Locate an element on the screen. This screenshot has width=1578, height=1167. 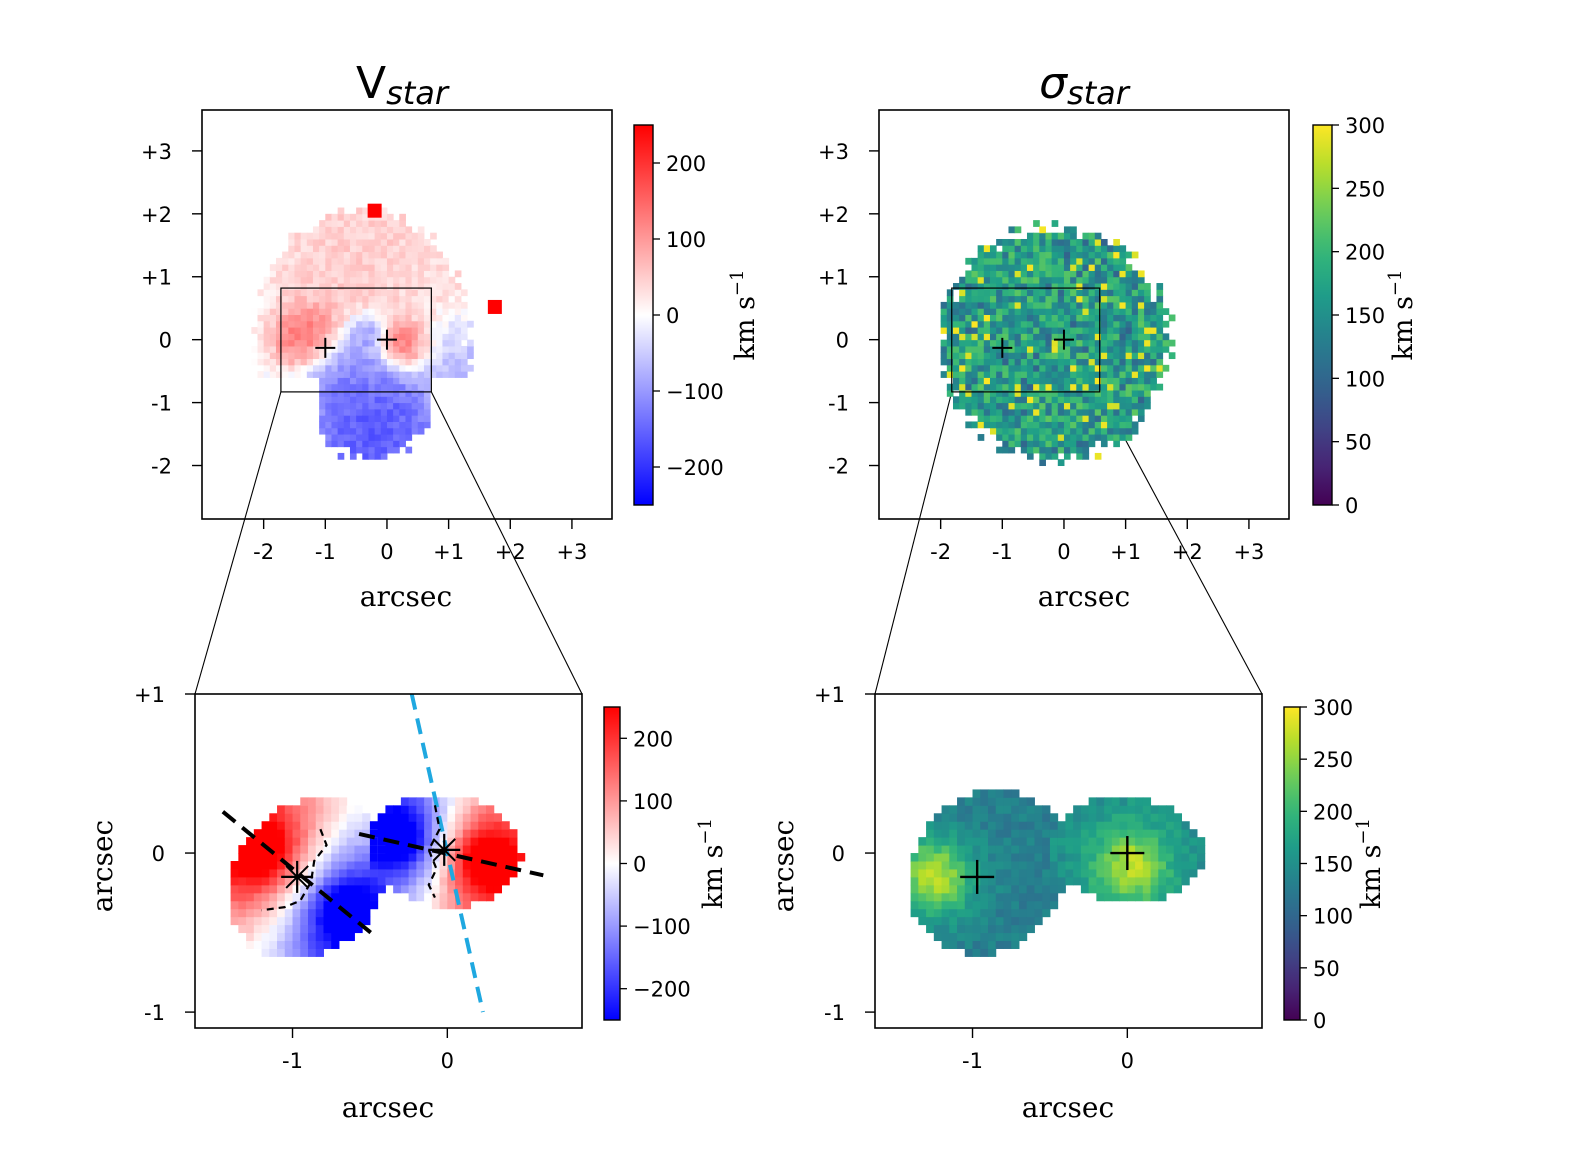
colorbar-tick-label: 250 is located at coordinates (1333, 760).